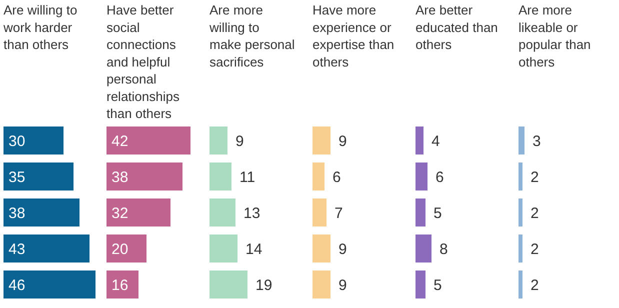 The width and height of the screenshot is (619, 308). What do you see at coordinates (536, 141) in the screenshot?
I see `data-label: 3` at bounding box center [536, 141].